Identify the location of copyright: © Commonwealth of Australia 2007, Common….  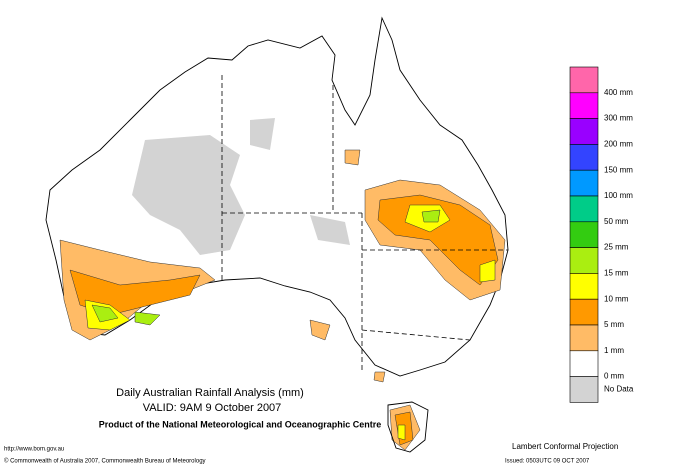
(105, 461).